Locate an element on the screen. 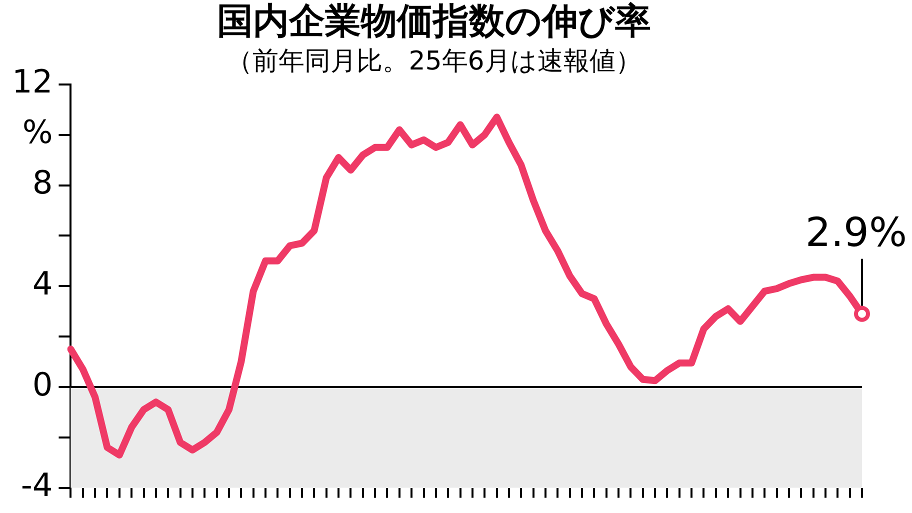 This screenshot has width=912, height=513. y-tick-label: % is located at coordinates (37, 132).